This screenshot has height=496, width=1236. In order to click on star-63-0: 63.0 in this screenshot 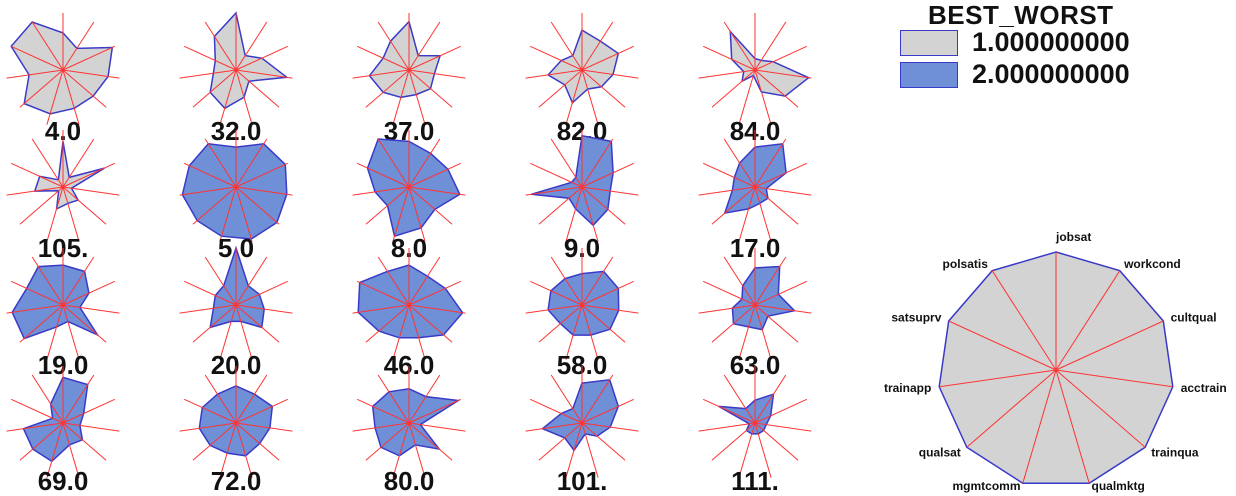, I will do `click(755, 314)`.